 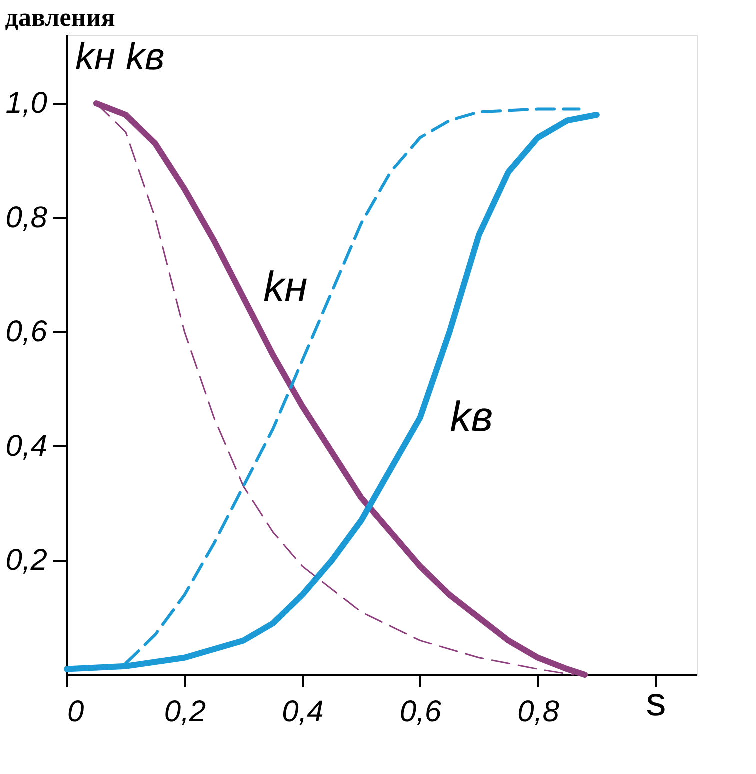 I want to click on y-tick-label: 0,6, so click(x=27, y=332).